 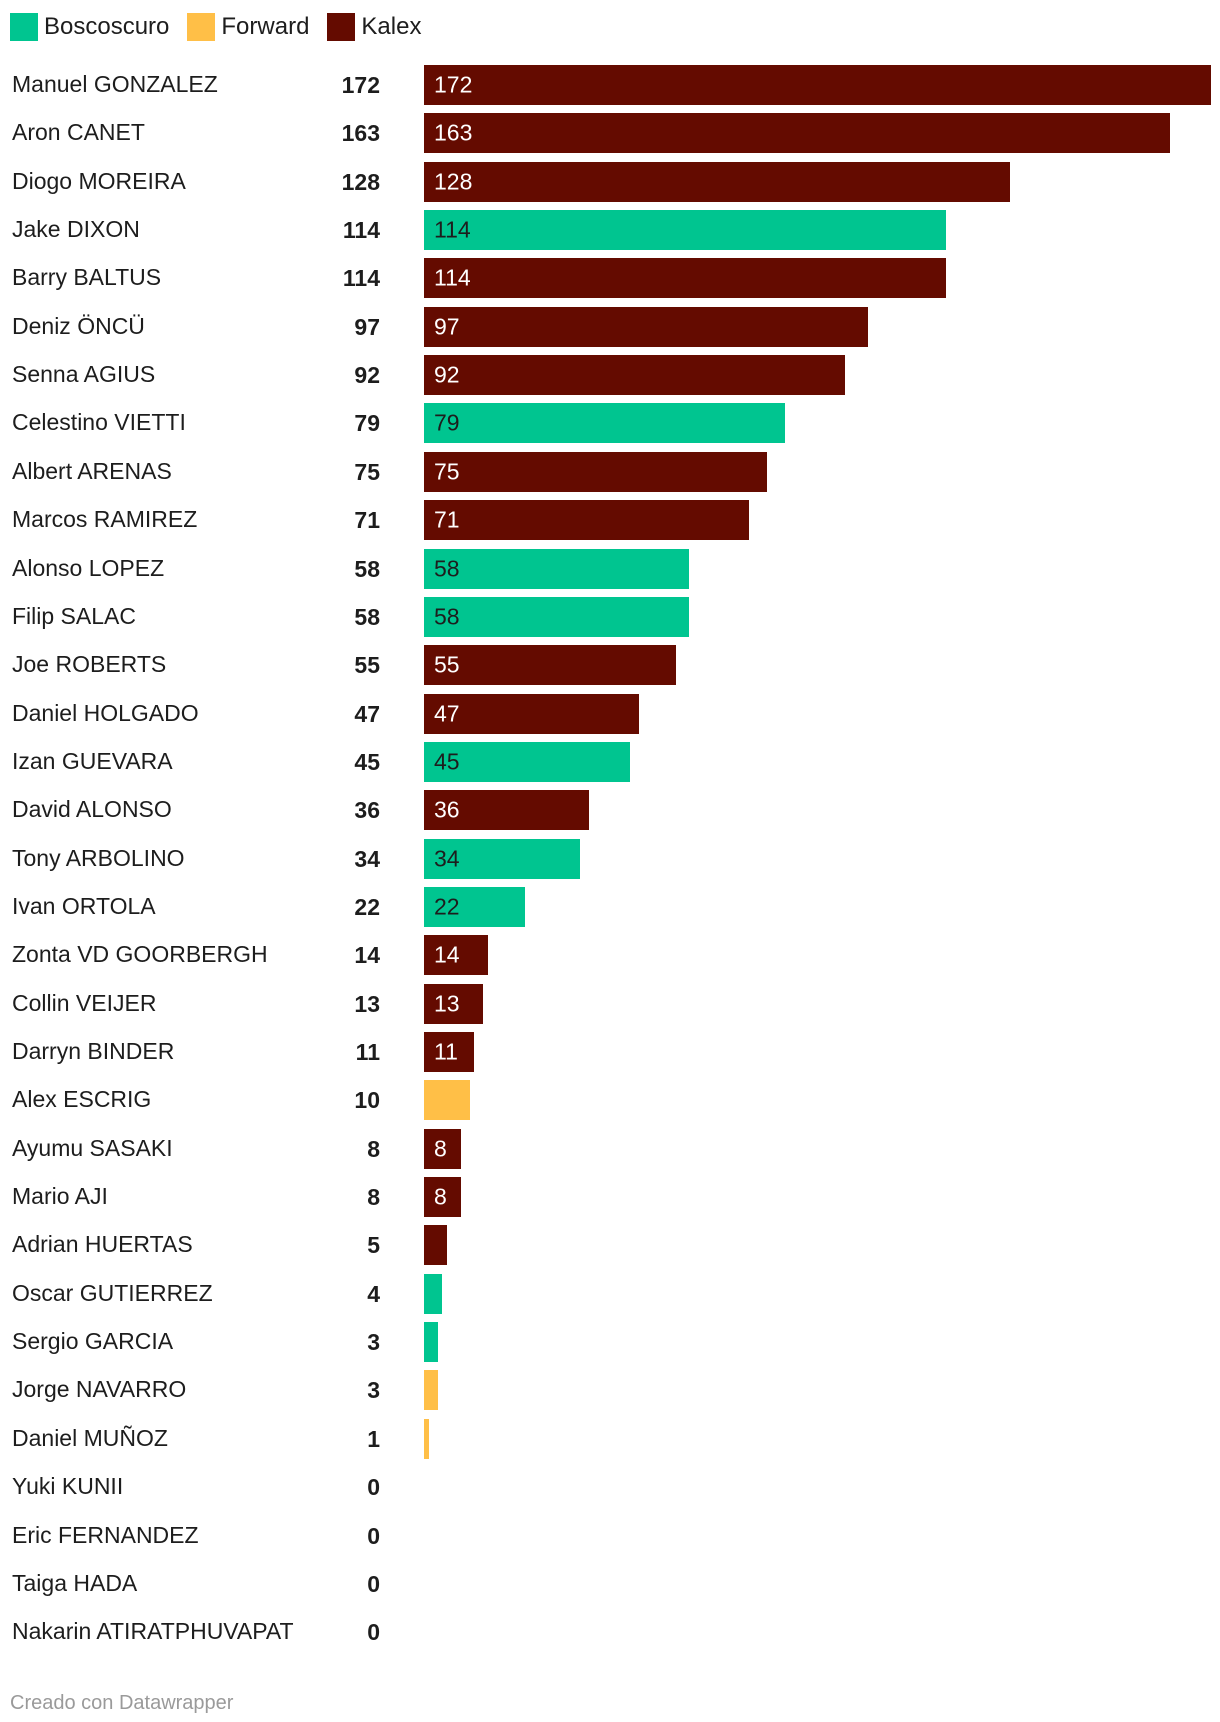 What do you see at coordinates (453, 181) in the screenshot?
I see `bar-value-label: 128` at bounding box center [453, 181].